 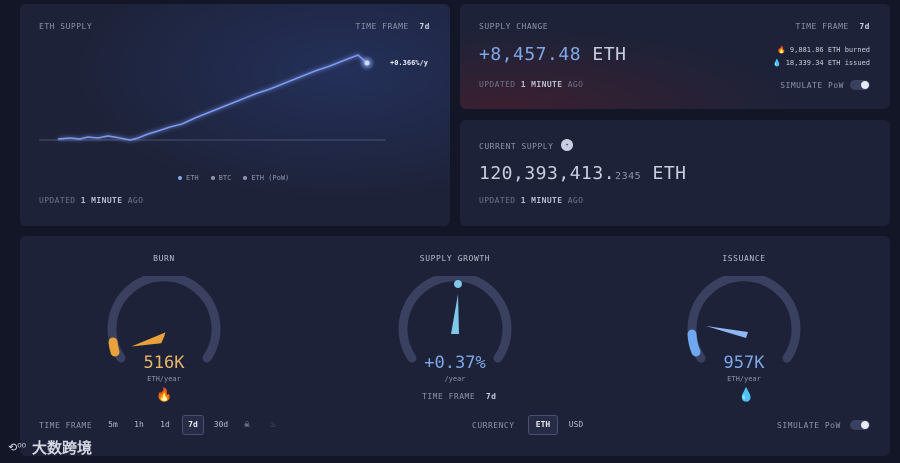 I want to click on timeframe-merge-icon: ☠, so click(x=247, y=425).